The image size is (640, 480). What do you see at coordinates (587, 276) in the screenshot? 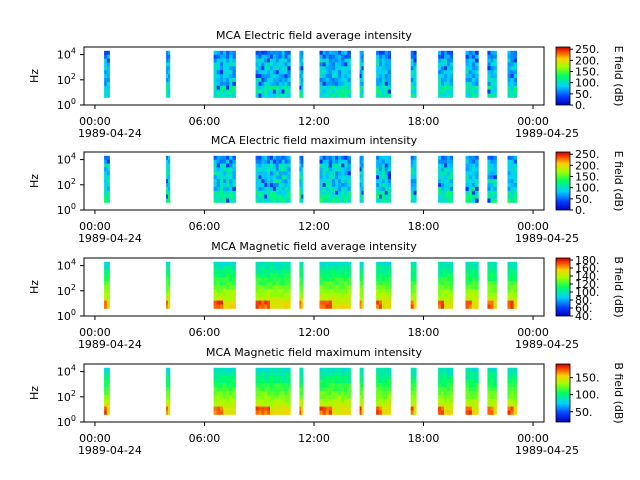
I see `colorbar-tick-label: 140.` at bounding box center [587, 276].